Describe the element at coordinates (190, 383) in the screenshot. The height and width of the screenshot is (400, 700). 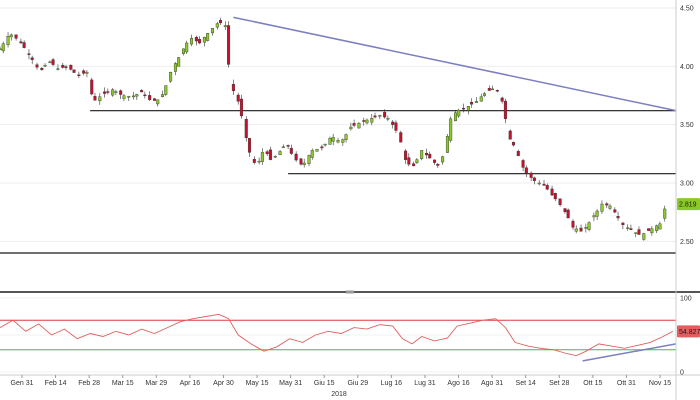
I see `x-tick-label: Apr 16` at that location.